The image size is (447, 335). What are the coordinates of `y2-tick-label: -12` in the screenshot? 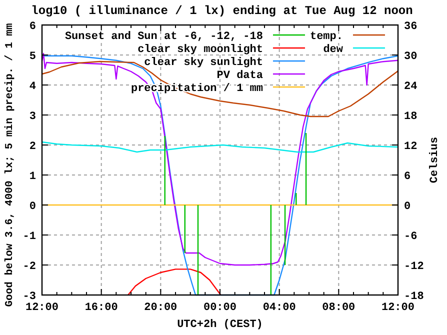 It's located at (414, 267).